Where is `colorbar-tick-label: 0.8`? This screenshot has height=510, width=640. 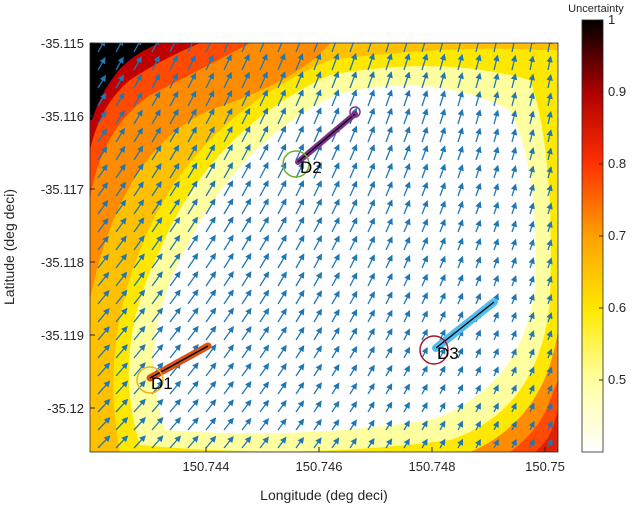 colorbar-tick-label: 0.8 is located at coordinates (617, 163).